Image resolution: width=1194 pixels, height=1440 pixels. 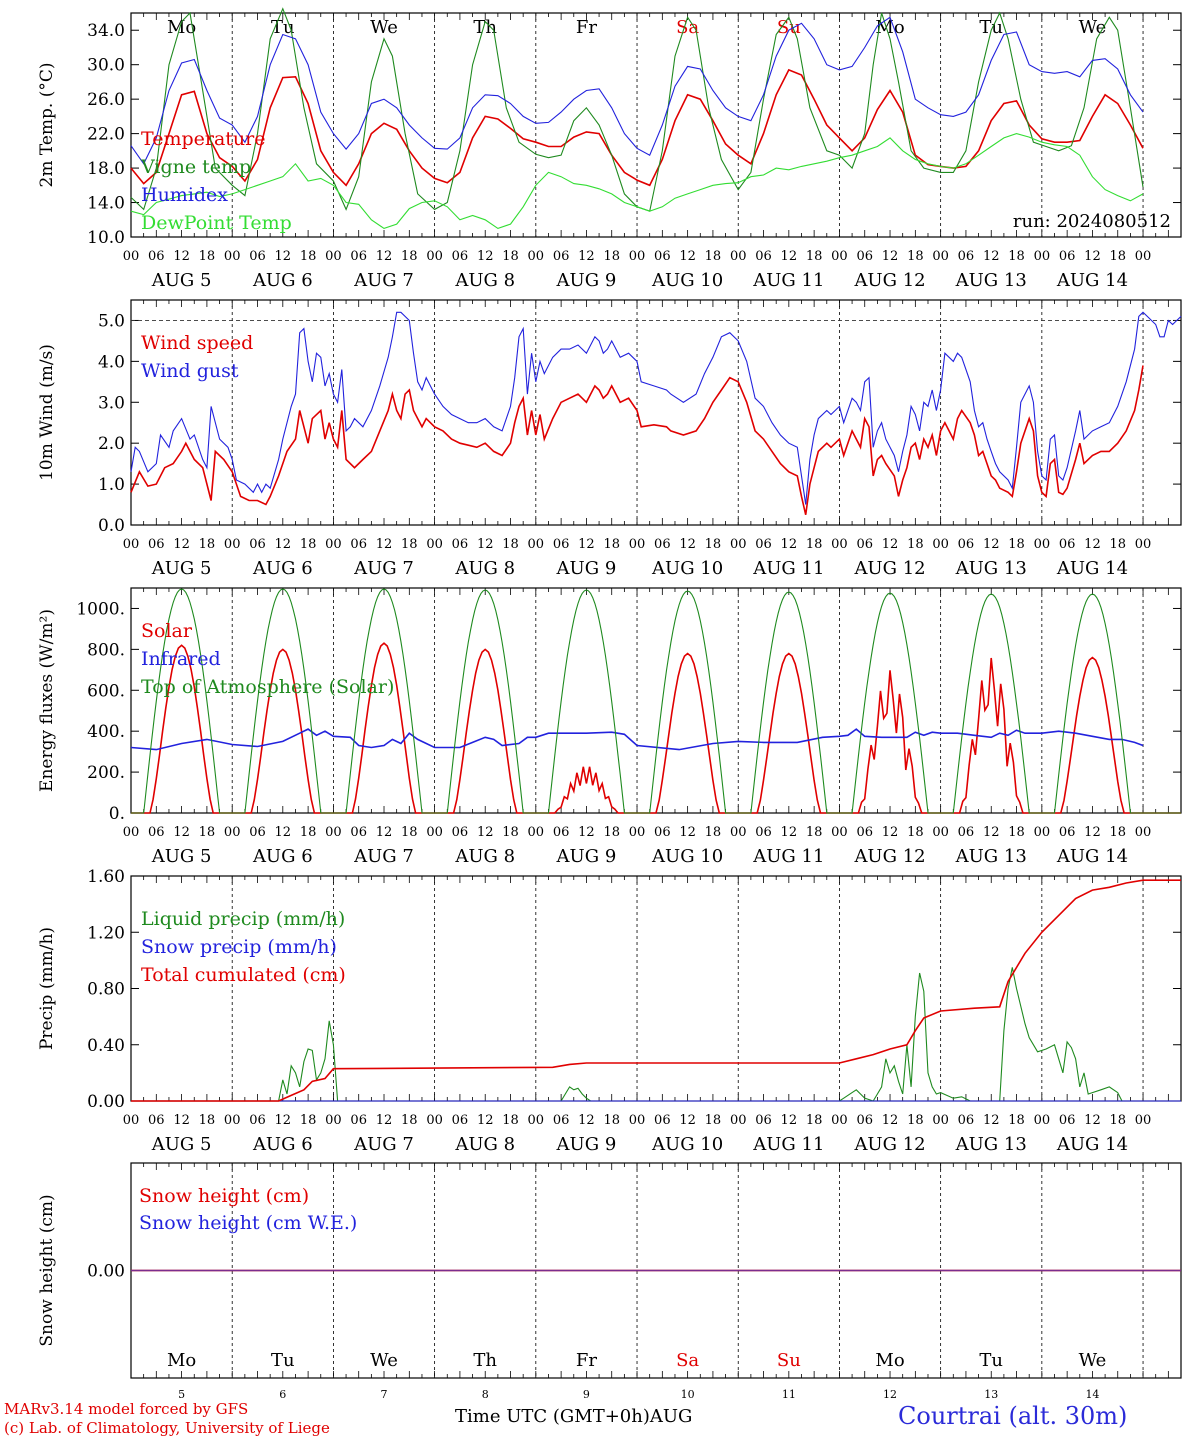 I want to click on y-tick-label: 2.0, so click(x=111, y=444).